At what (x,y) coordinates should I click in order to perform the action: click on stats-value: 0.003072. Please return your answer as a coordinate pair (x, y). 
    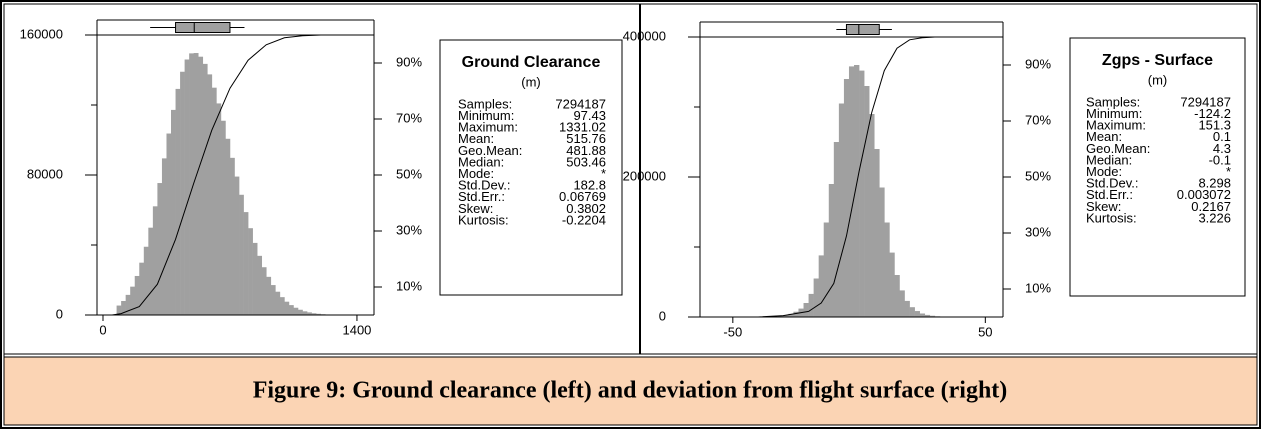
    Looking at the image, I should click on (1204, 194).